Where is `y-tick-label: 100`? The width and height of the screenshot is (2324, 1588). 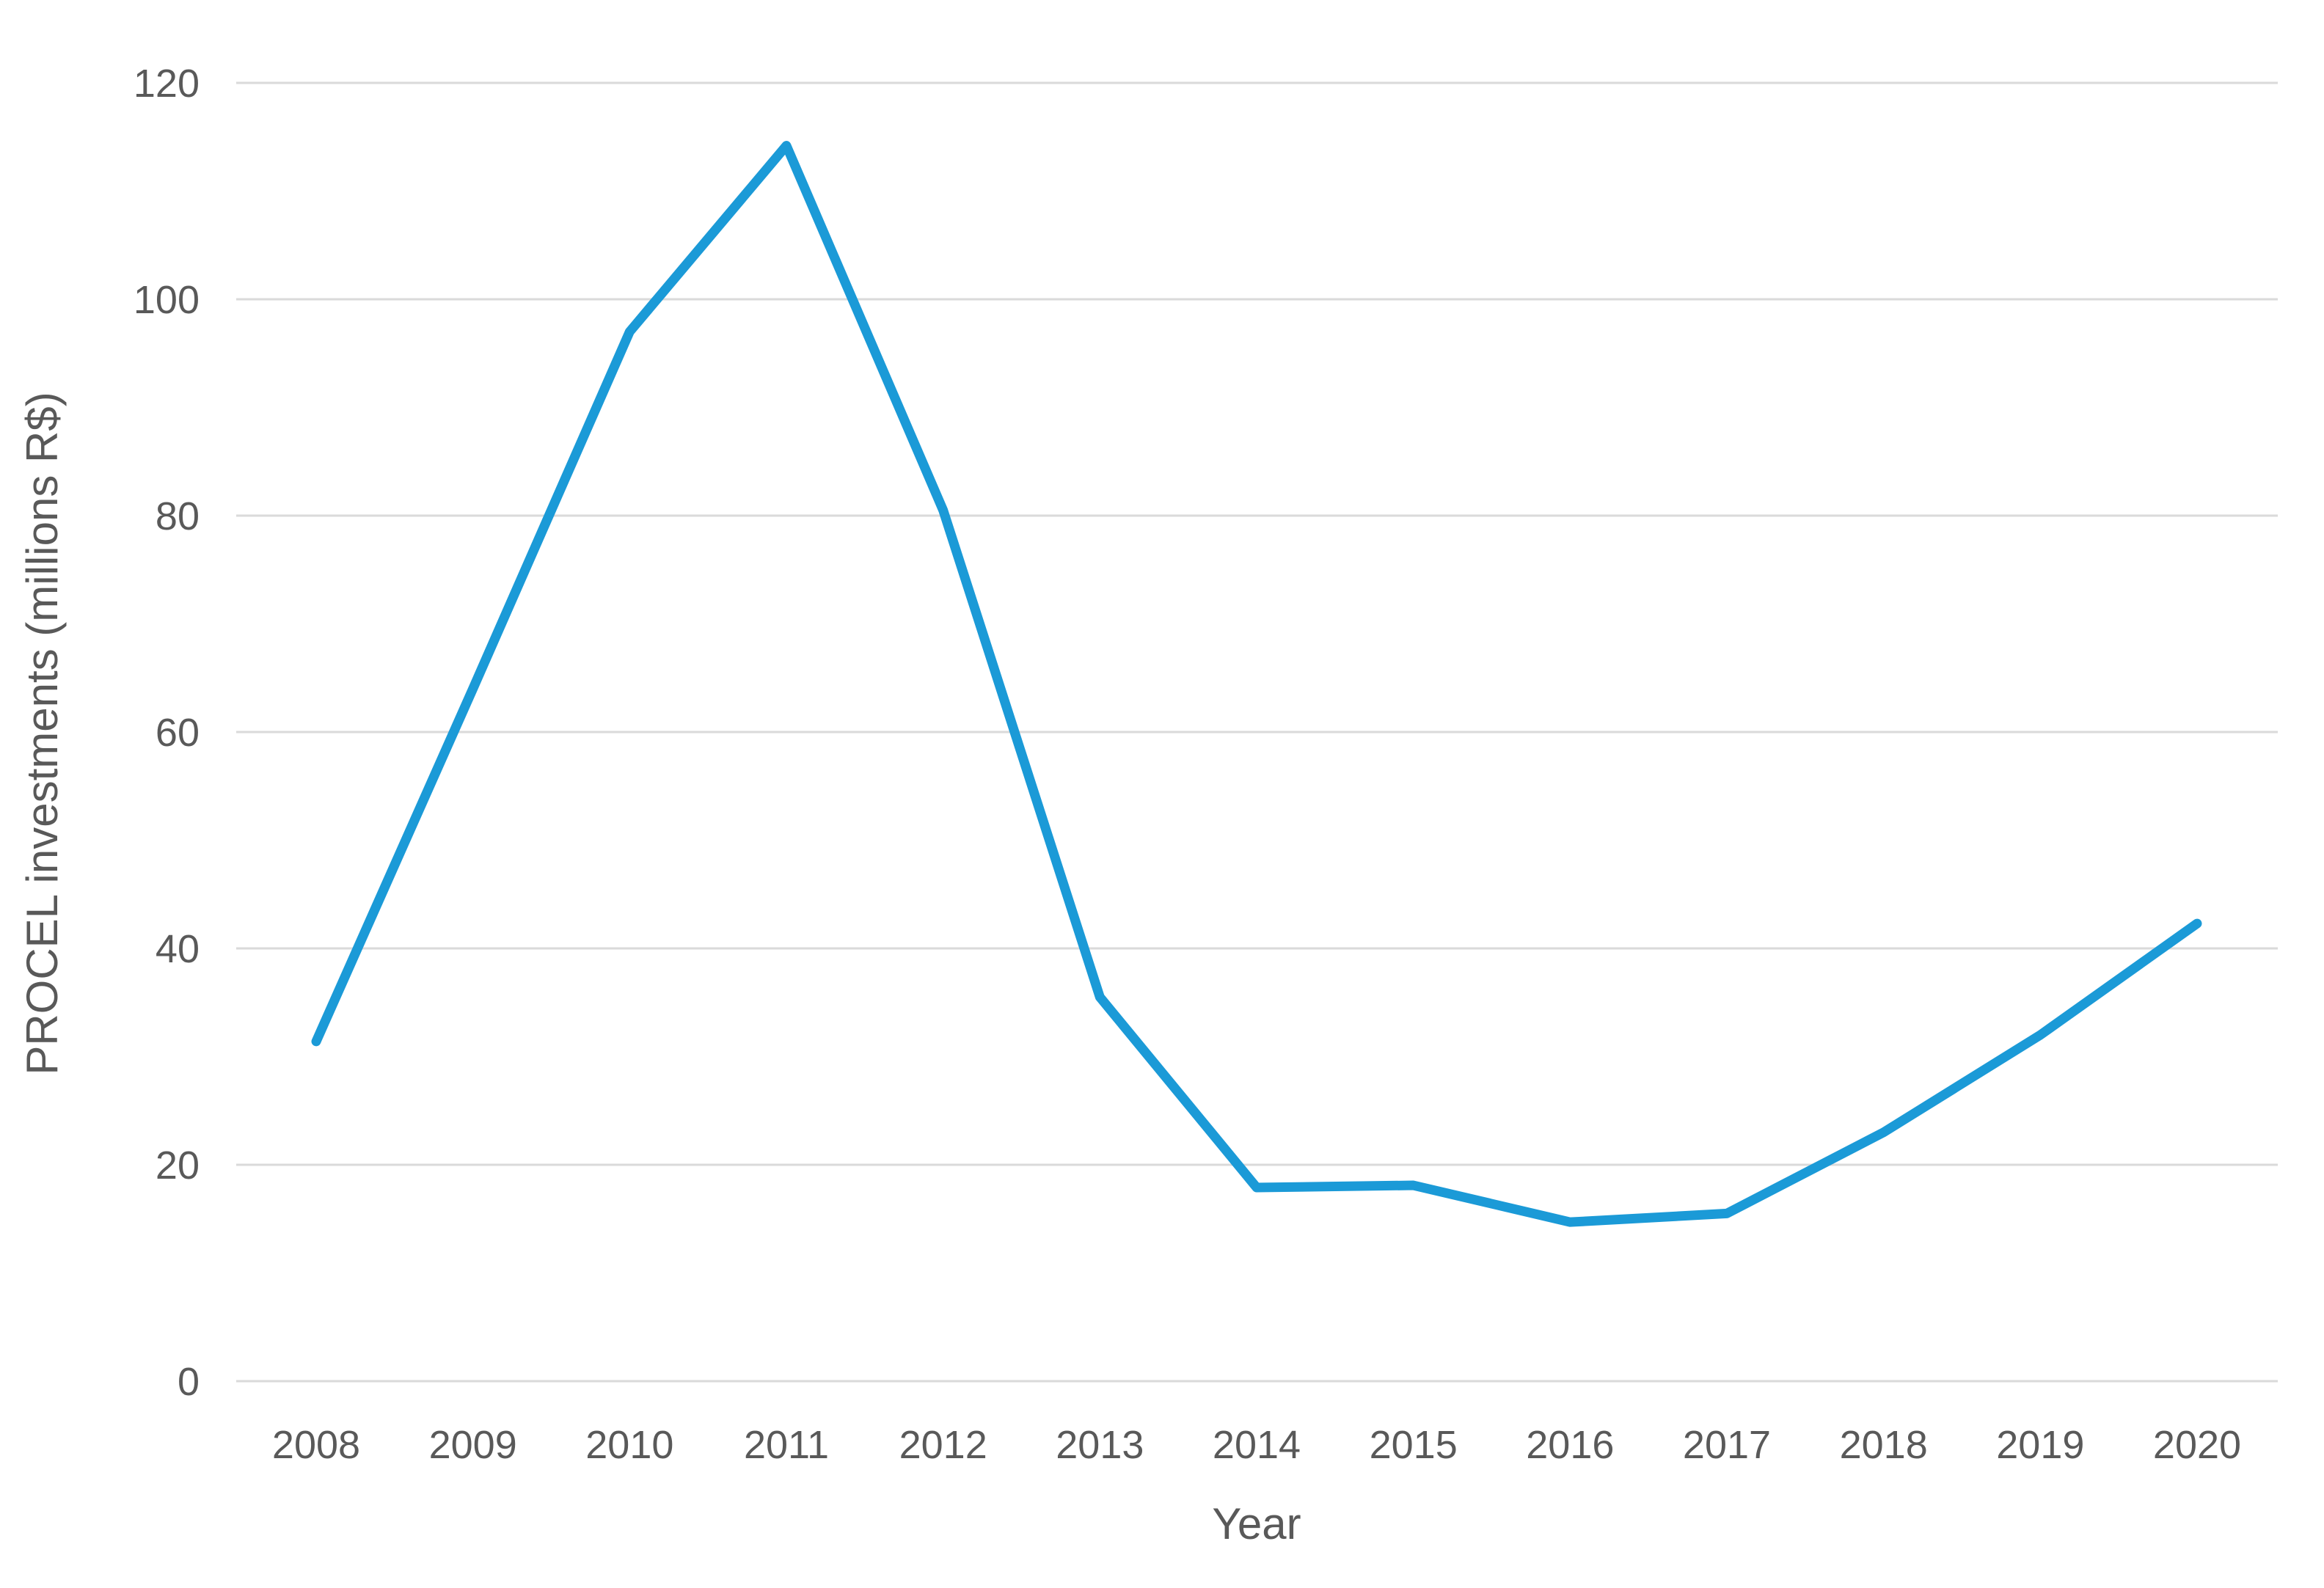 y-tick-label: 100 is located at coordinates (167, 300).